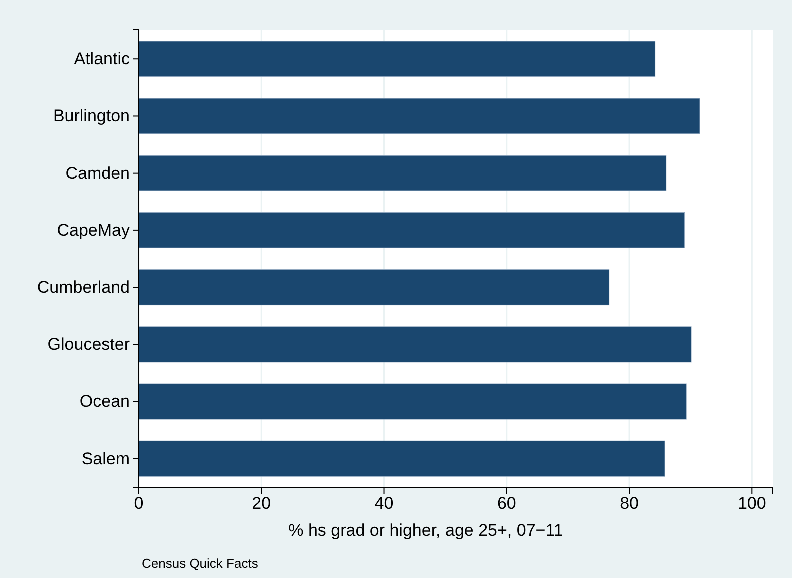  What do you see at coordinates (426, 530) in the screenshot?
I see `x-axis-title: % hs grad or higher, age 25+, 07−11` at bounding box center [426, 530].